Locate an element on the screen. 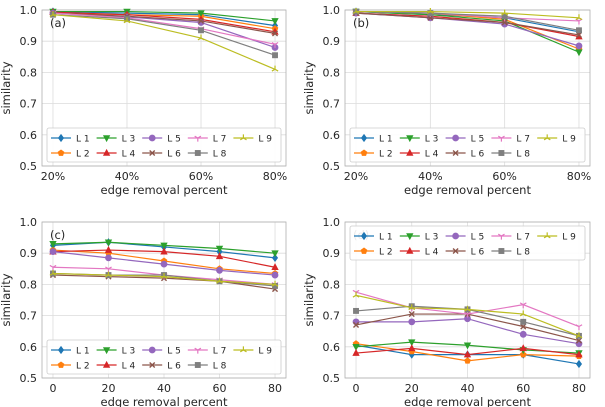  legend-entry-l-3: L 3 is located at coordinates (418, 238).